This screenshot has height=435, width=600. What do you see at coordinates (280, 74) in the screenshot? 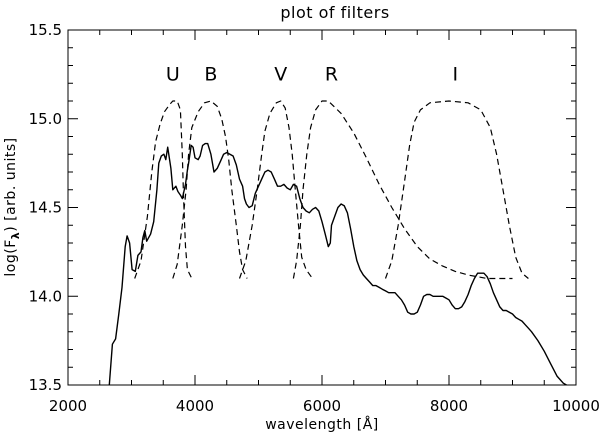
I see `filter-label-v: V` at bounding box center [280, 74].